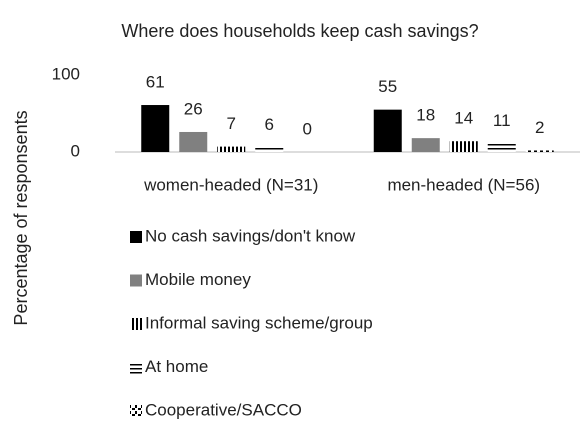 This screenshot has width=585, height=425. Describe the element at coordinates (198, 279) in the screenshot. I see `legend-label: Mobile money` at that location.